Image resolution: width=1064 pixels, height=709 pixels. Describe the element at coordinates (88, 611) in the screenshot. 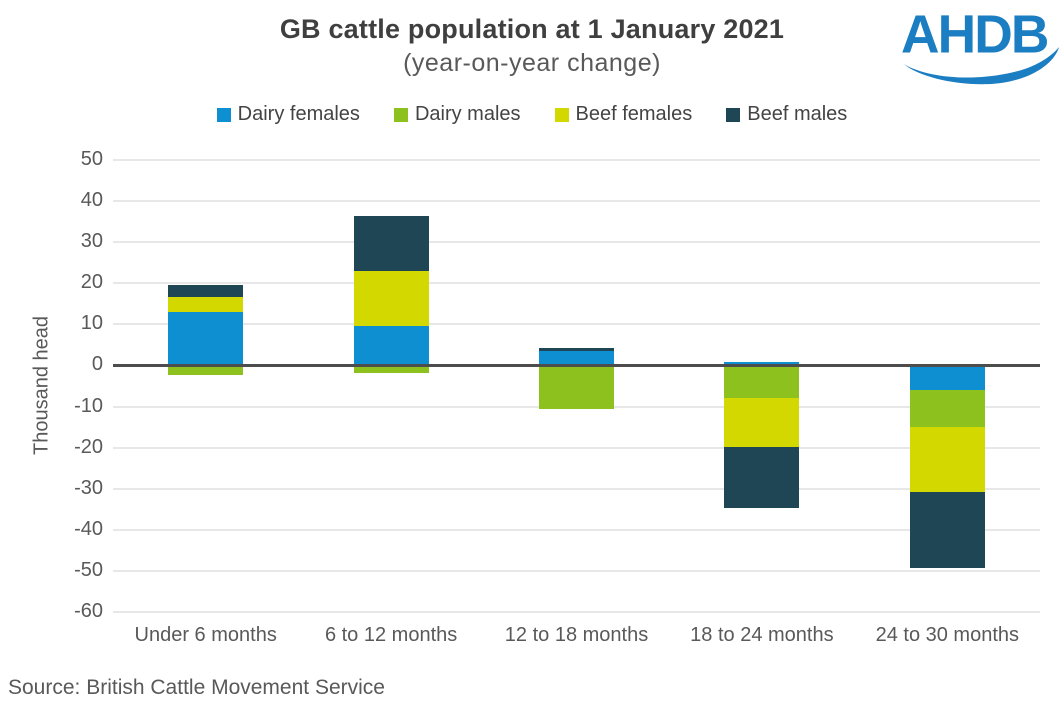

I see `y-tick-label: -60` at that location.